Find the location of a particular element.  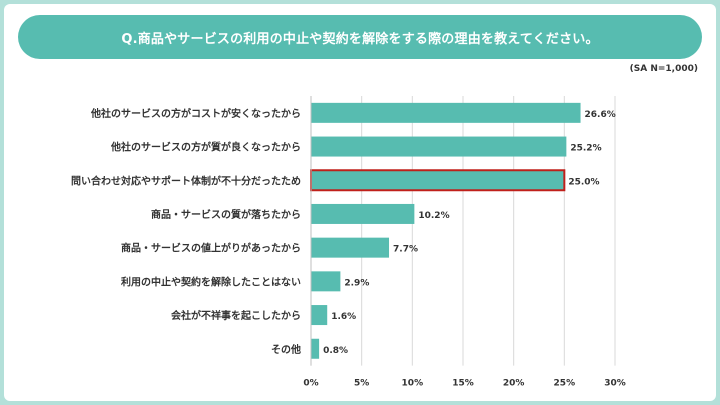

category-label: 他社のサービスの方がコストが安くなったから is located at coordinates (195, 113).